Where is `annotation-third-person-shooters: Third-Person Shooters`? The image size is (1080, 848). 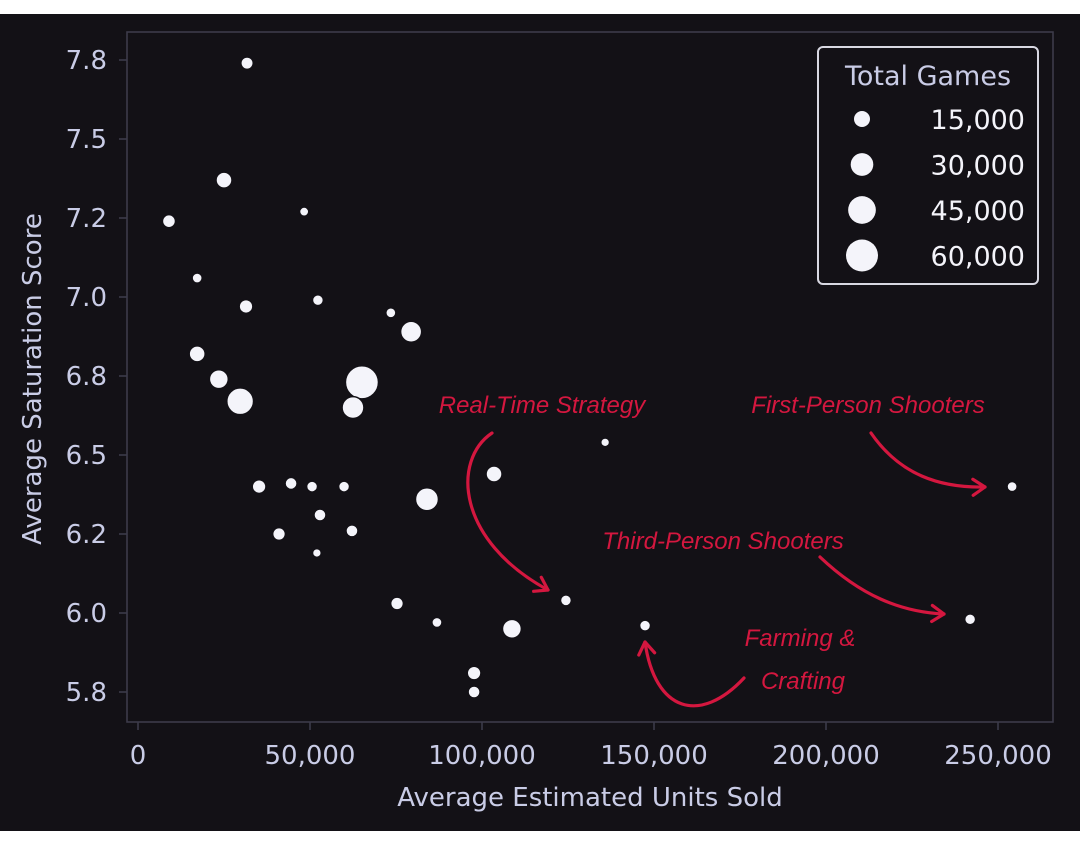 annotation-third-person-shooters: Third-Person Shooters is located at coordinates (722, 541).